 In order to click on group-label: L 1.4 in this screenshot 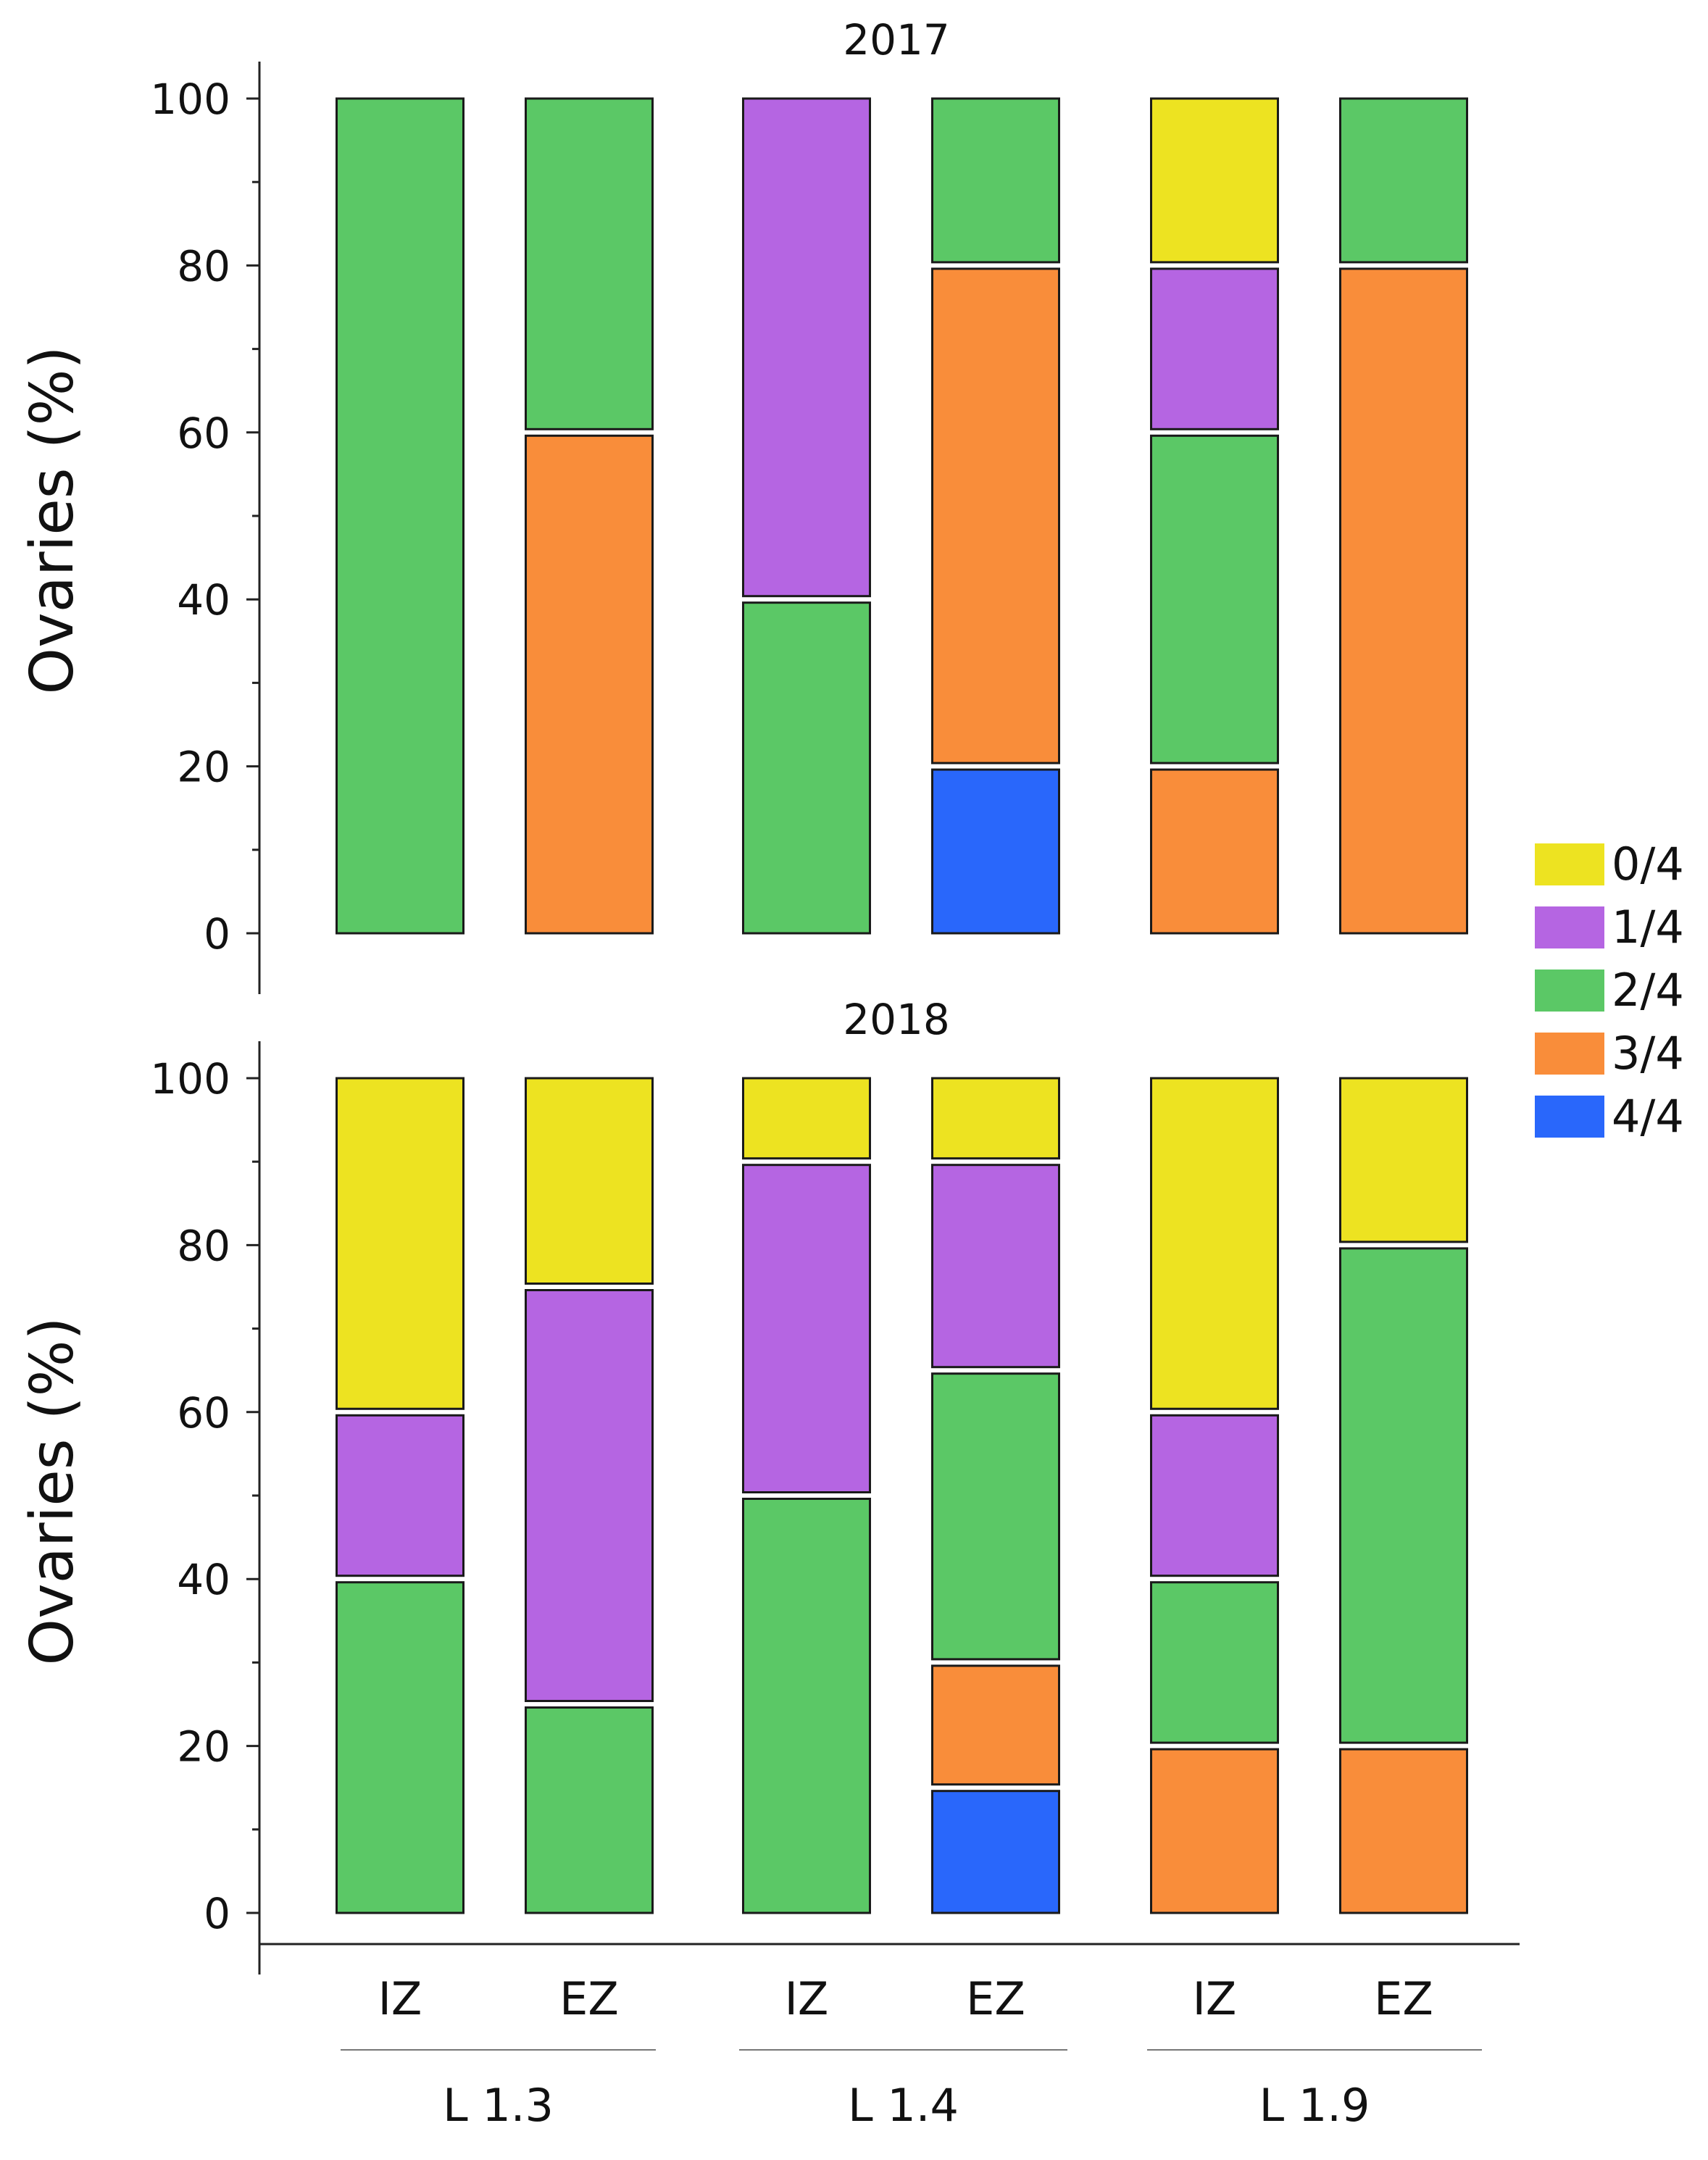, I will do `click(903, 2105)`.